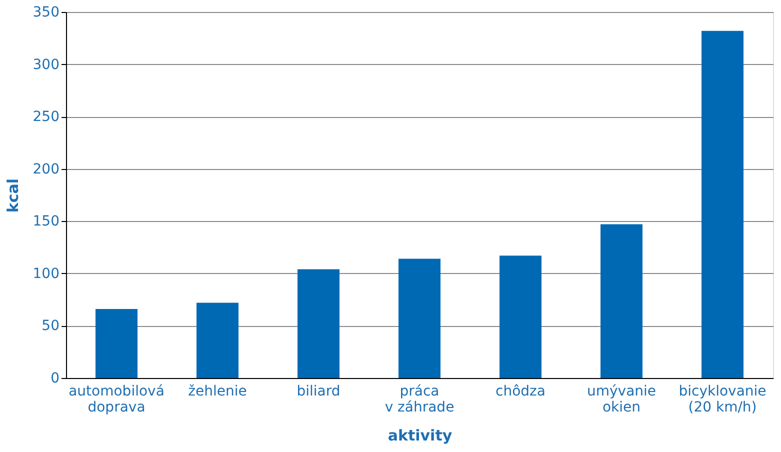 The height and width of the screenshot is (452, 781). What do you see at coordinates (420, 435) in the screenshot?
I see `x-axis-title: aktivity` at bounding box center [420, 435].